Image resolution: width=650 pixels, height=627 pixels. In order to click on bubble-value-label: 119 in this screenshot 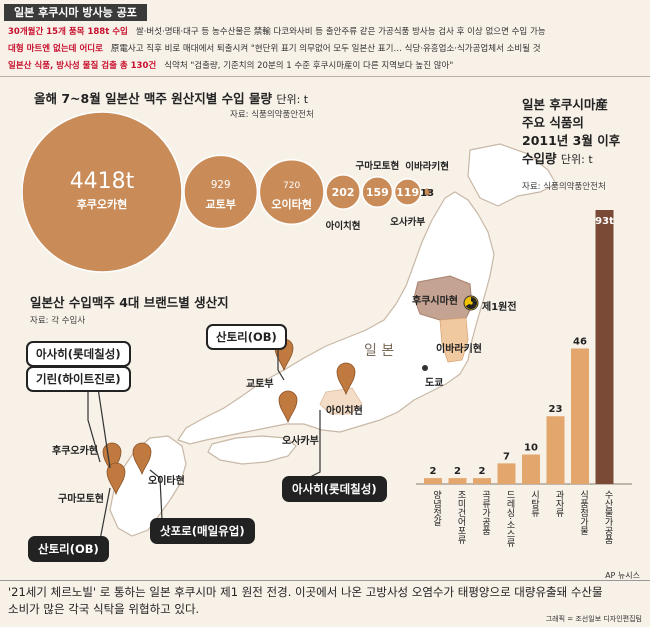, I will do `click(407, 192)`.